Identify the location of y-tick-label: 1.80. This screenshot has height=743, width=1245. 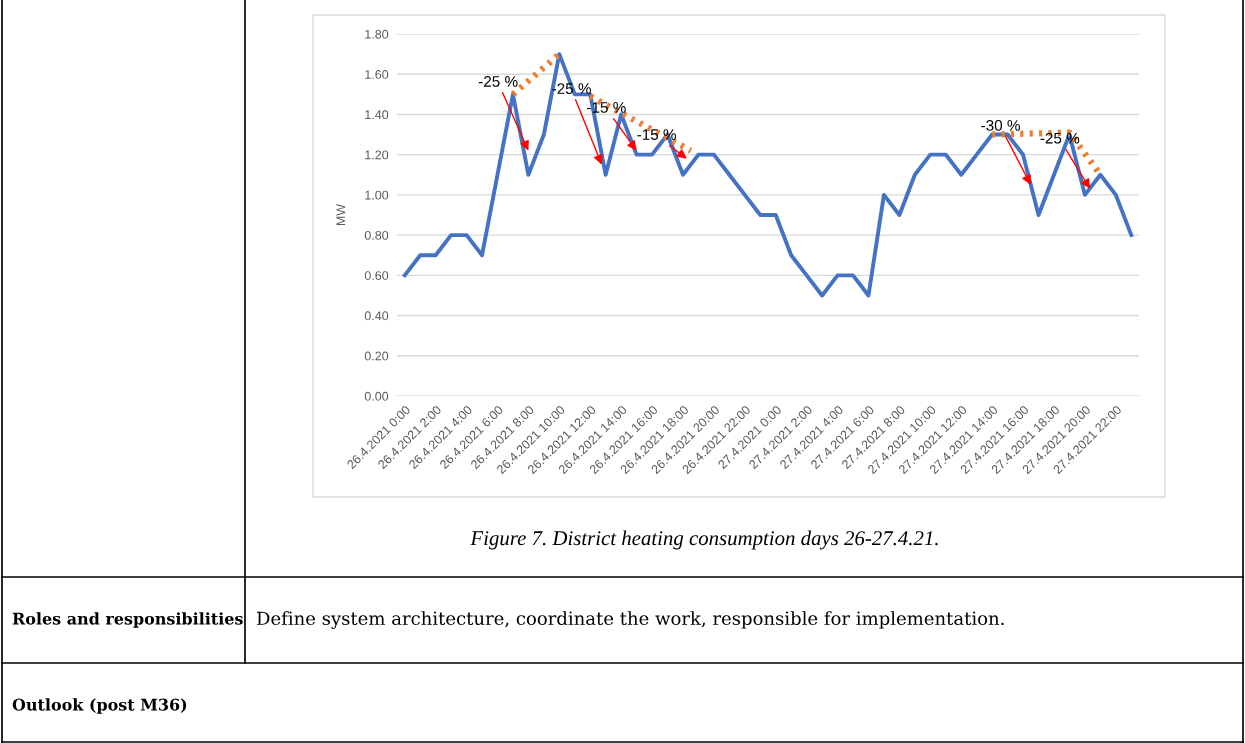
(377, 34).